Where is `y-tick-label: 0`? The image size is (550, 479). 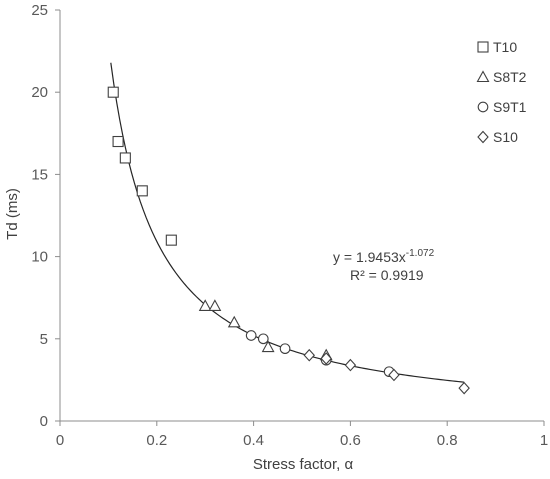
y-tick-label: 0 is located at coordinates (44, 421).